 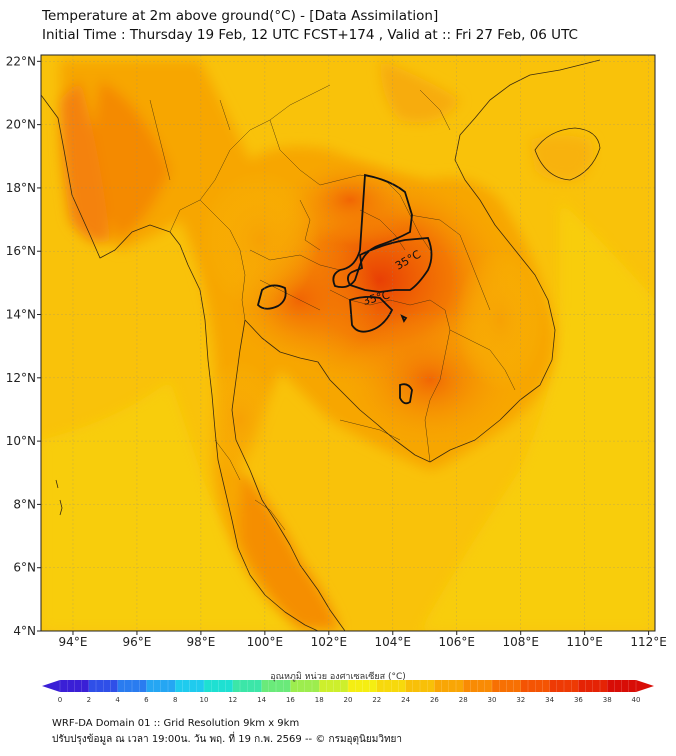 What do you see at coordinates (146, 700) in the screenshot?
I see `colorbar-tick-label: 6` at bounding box center [146, 700].